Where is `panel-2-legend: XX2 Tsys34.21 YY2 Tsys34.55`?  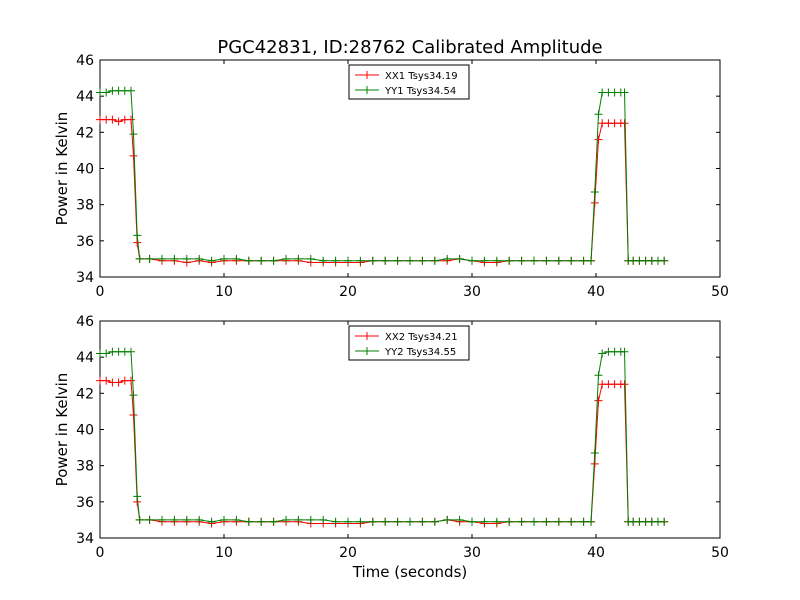
panel-2-legend: XX2 Tsys34.21 YY2 Tsys34.55 is located at coordinates (409, 343).